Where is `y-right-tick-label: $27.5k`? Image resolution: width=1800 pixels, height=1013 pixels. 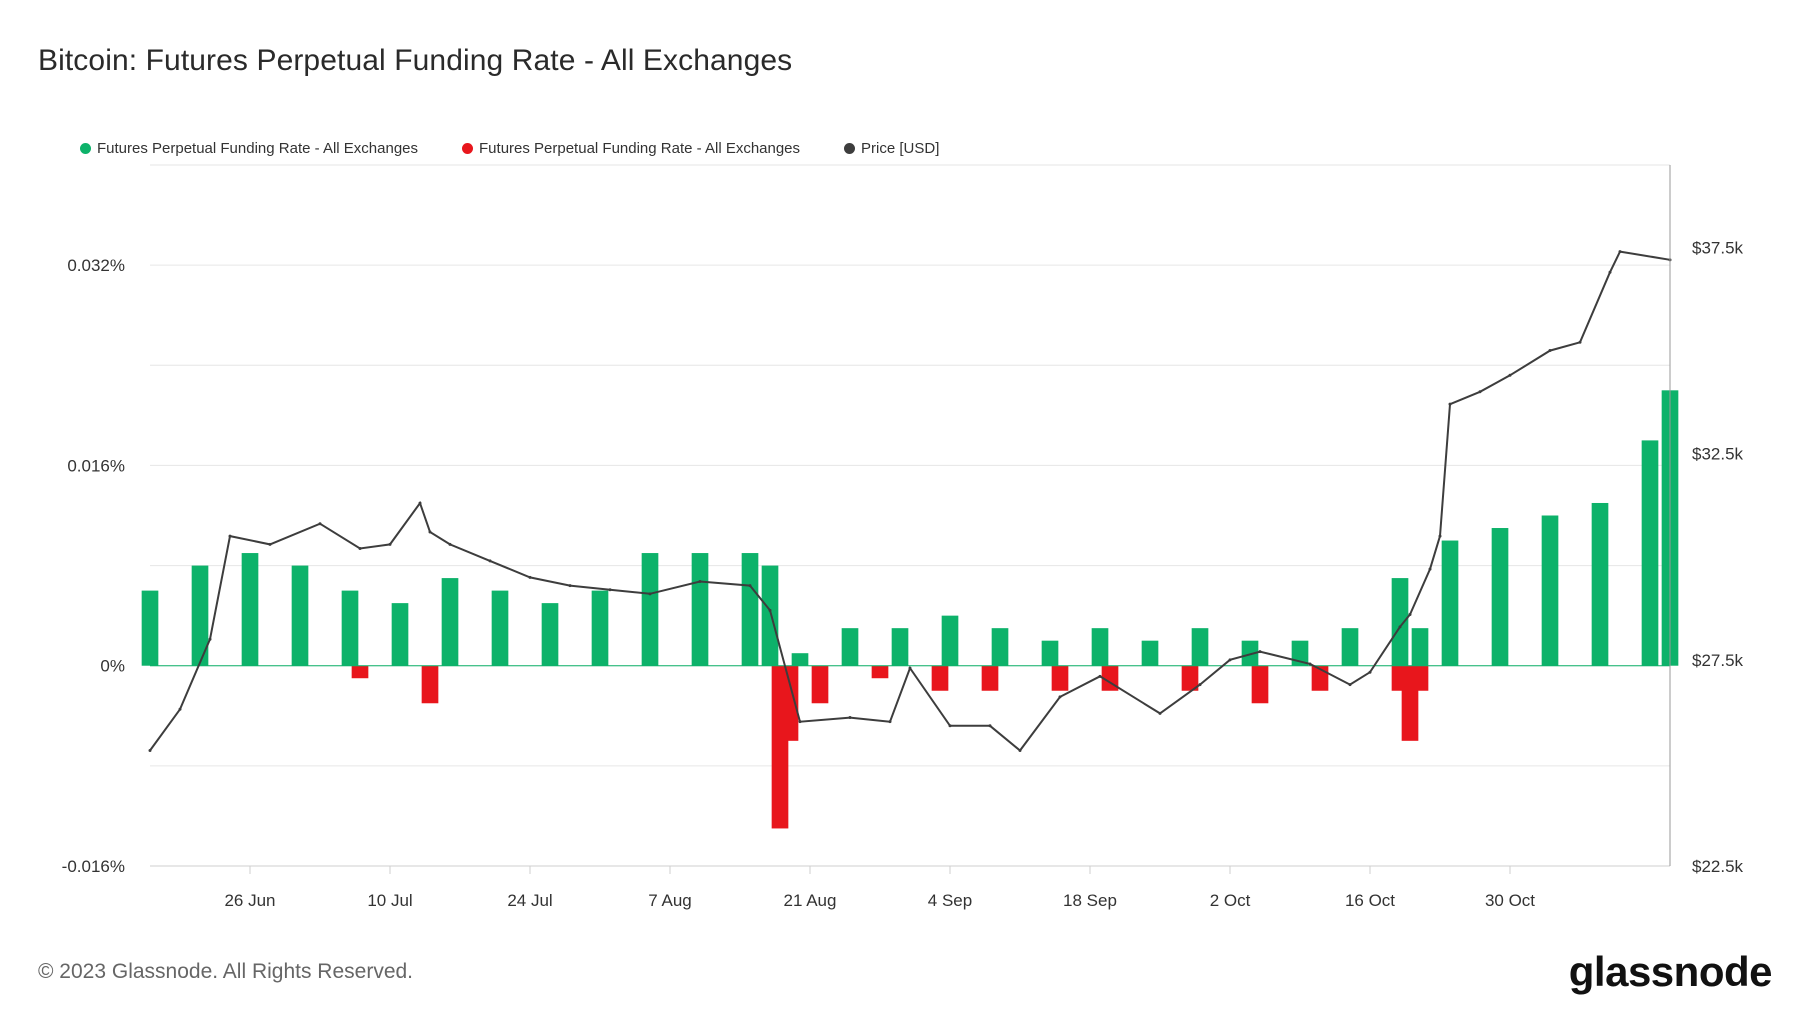
y-right-tick-label: $27.5k is located at coordinates (1718, 660).